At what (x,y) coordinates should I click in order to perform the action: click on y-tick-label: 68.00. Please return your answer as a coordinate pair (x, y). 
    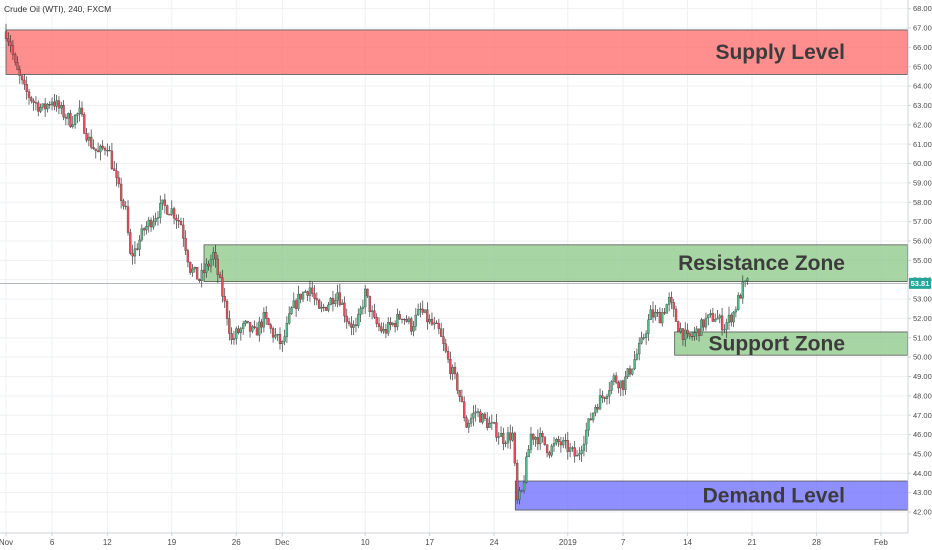
    Looking at the image, I should click on (922, 8).